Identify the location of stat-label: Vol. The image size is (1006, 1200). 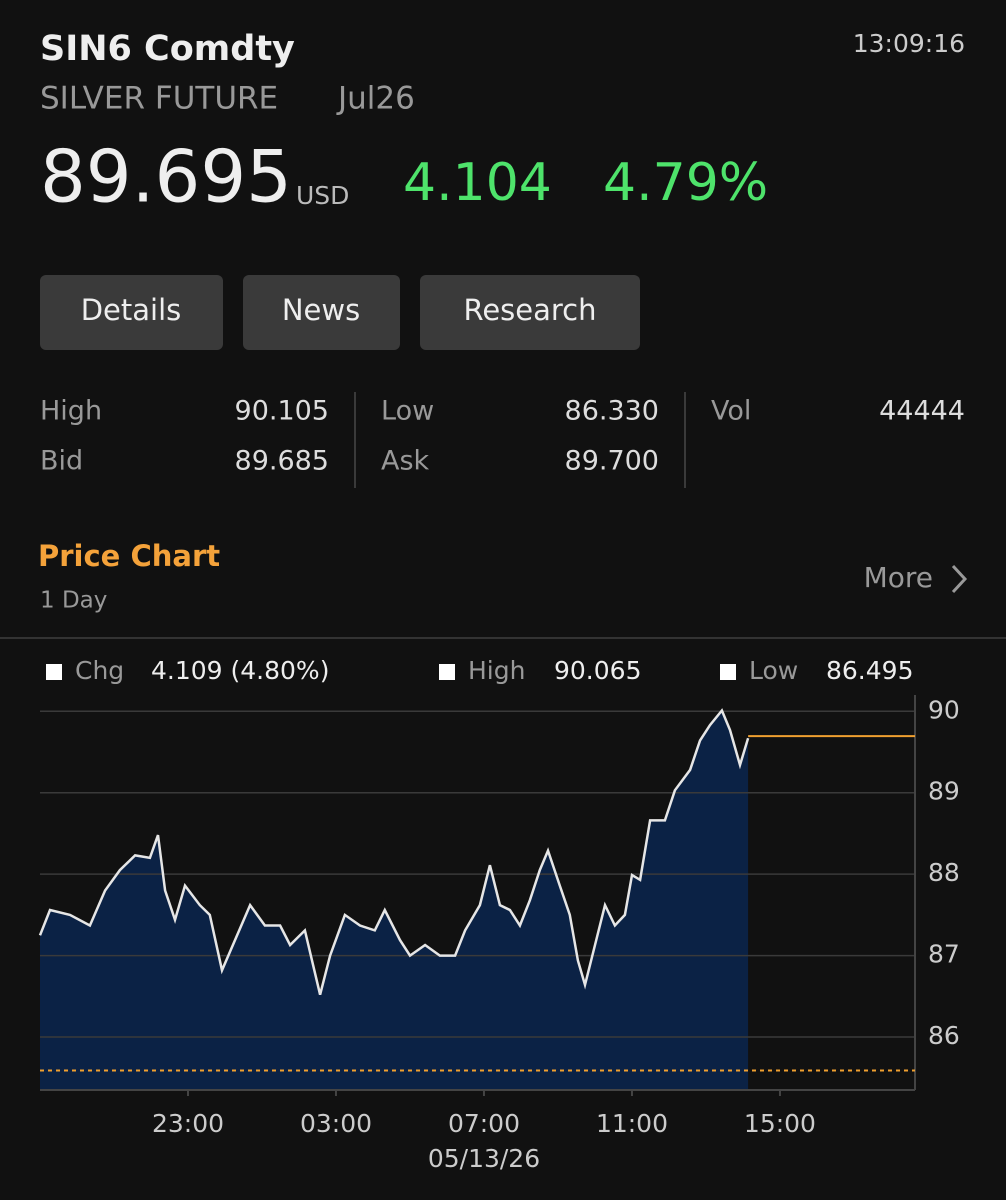
(731, 411).